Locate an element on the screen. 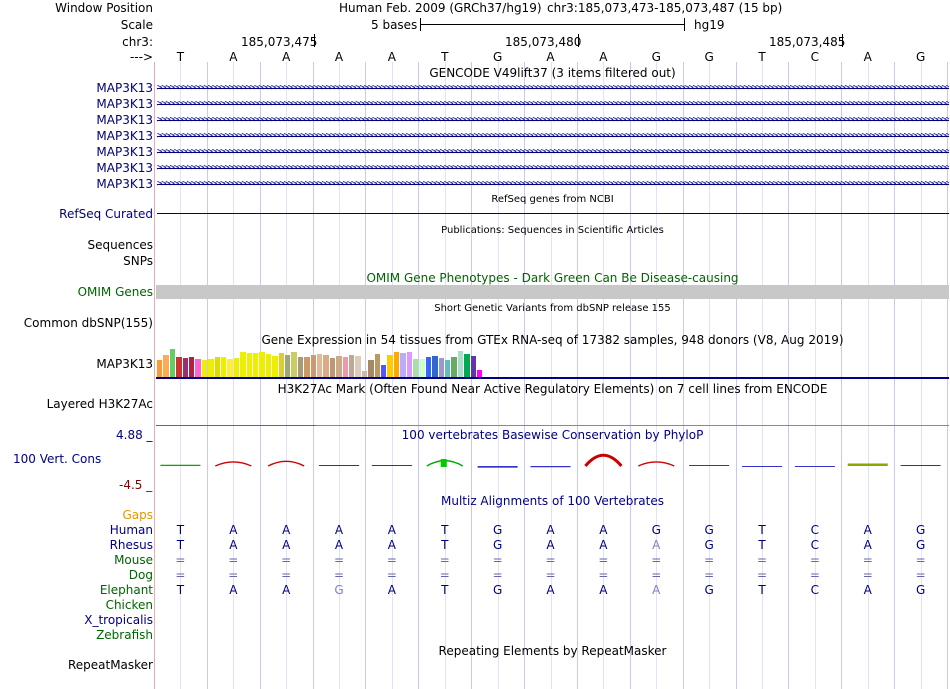 The height and width of the screenshot is (689, 950). multiz-base: G is located at coordinates (709, 530).